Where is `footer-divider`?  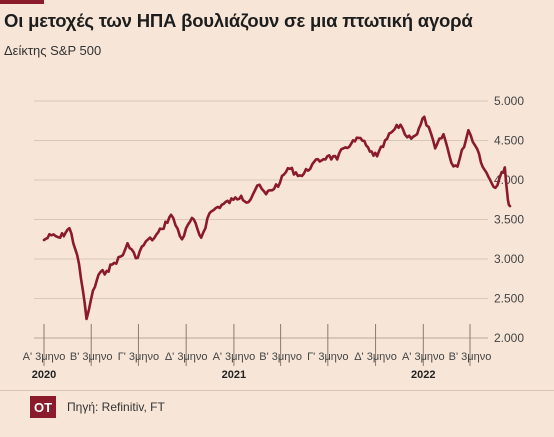 footer-divider is located at coordinates (277, 390).